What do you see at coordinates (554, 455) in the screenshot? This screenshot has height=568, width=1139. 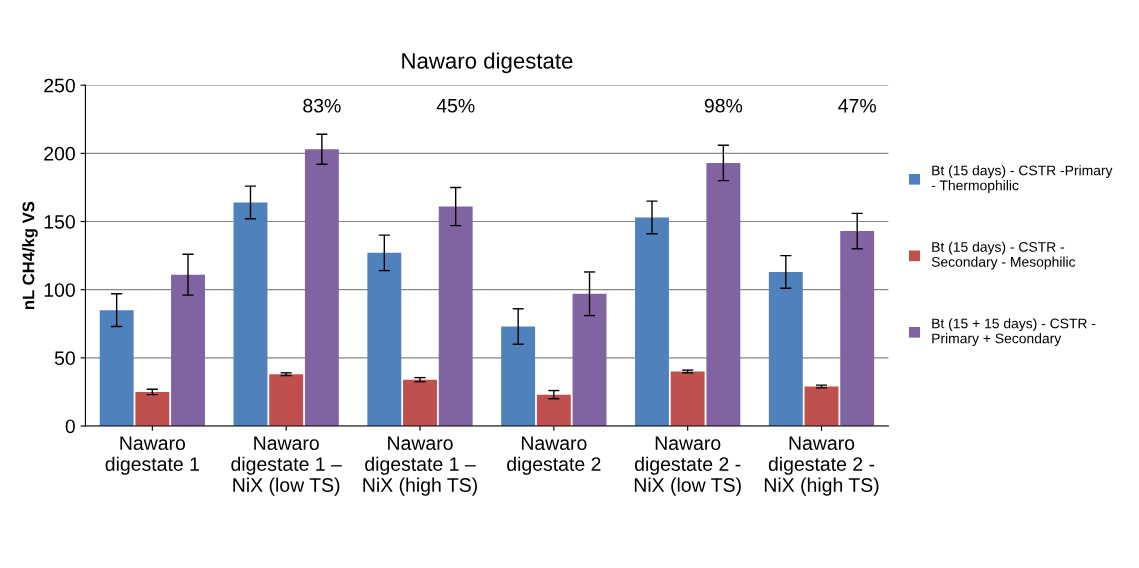 I see `x-tick-label: Nawaro digestate 2` at bounding box center [554, 455].